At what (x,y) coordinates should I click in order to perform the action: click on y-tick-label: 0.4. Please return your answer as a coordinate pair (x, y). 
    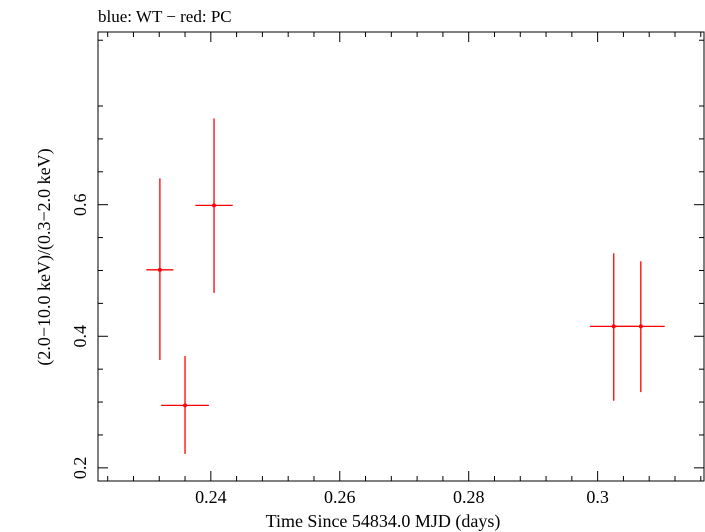
    Looking at the image, I should click on (80, 336).